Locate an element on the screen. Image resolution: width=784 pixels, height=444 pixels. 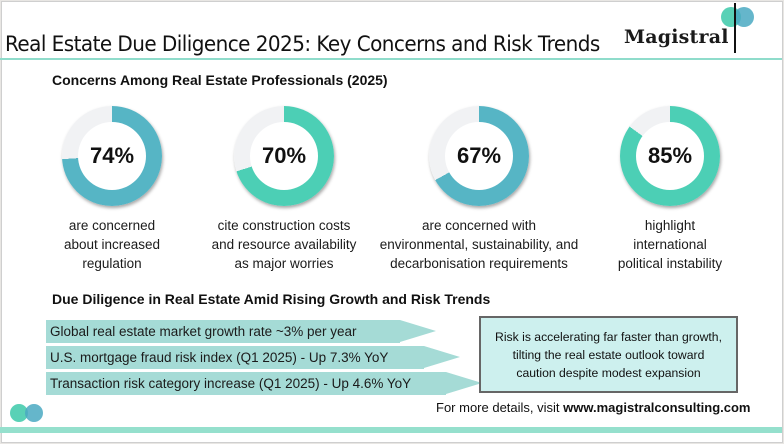
donut-center: 70% is located at coordinates (284, 156).